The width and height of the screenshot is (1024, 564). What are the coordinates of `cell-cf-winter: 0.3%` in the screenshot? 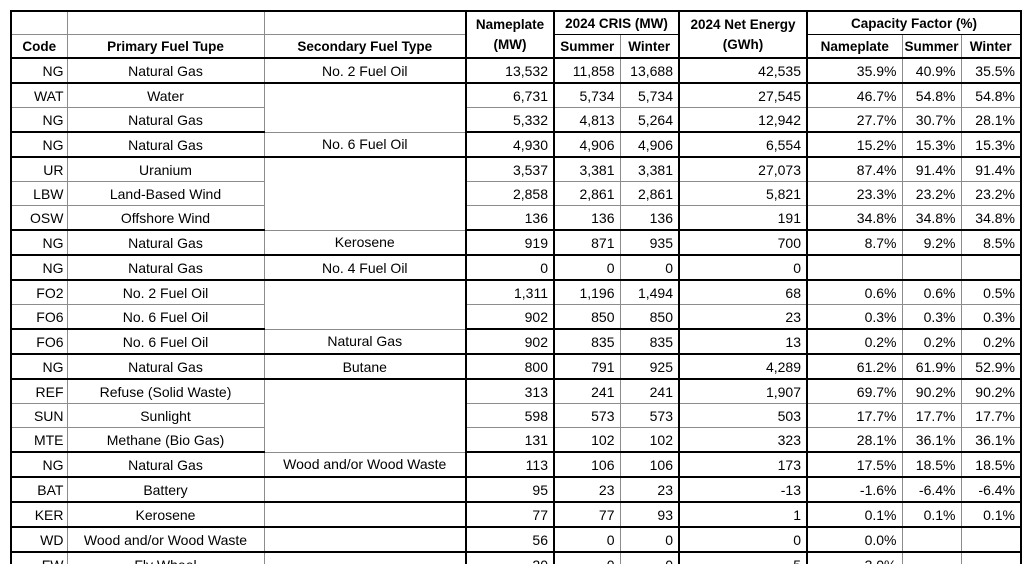 It's located at (991, 317).